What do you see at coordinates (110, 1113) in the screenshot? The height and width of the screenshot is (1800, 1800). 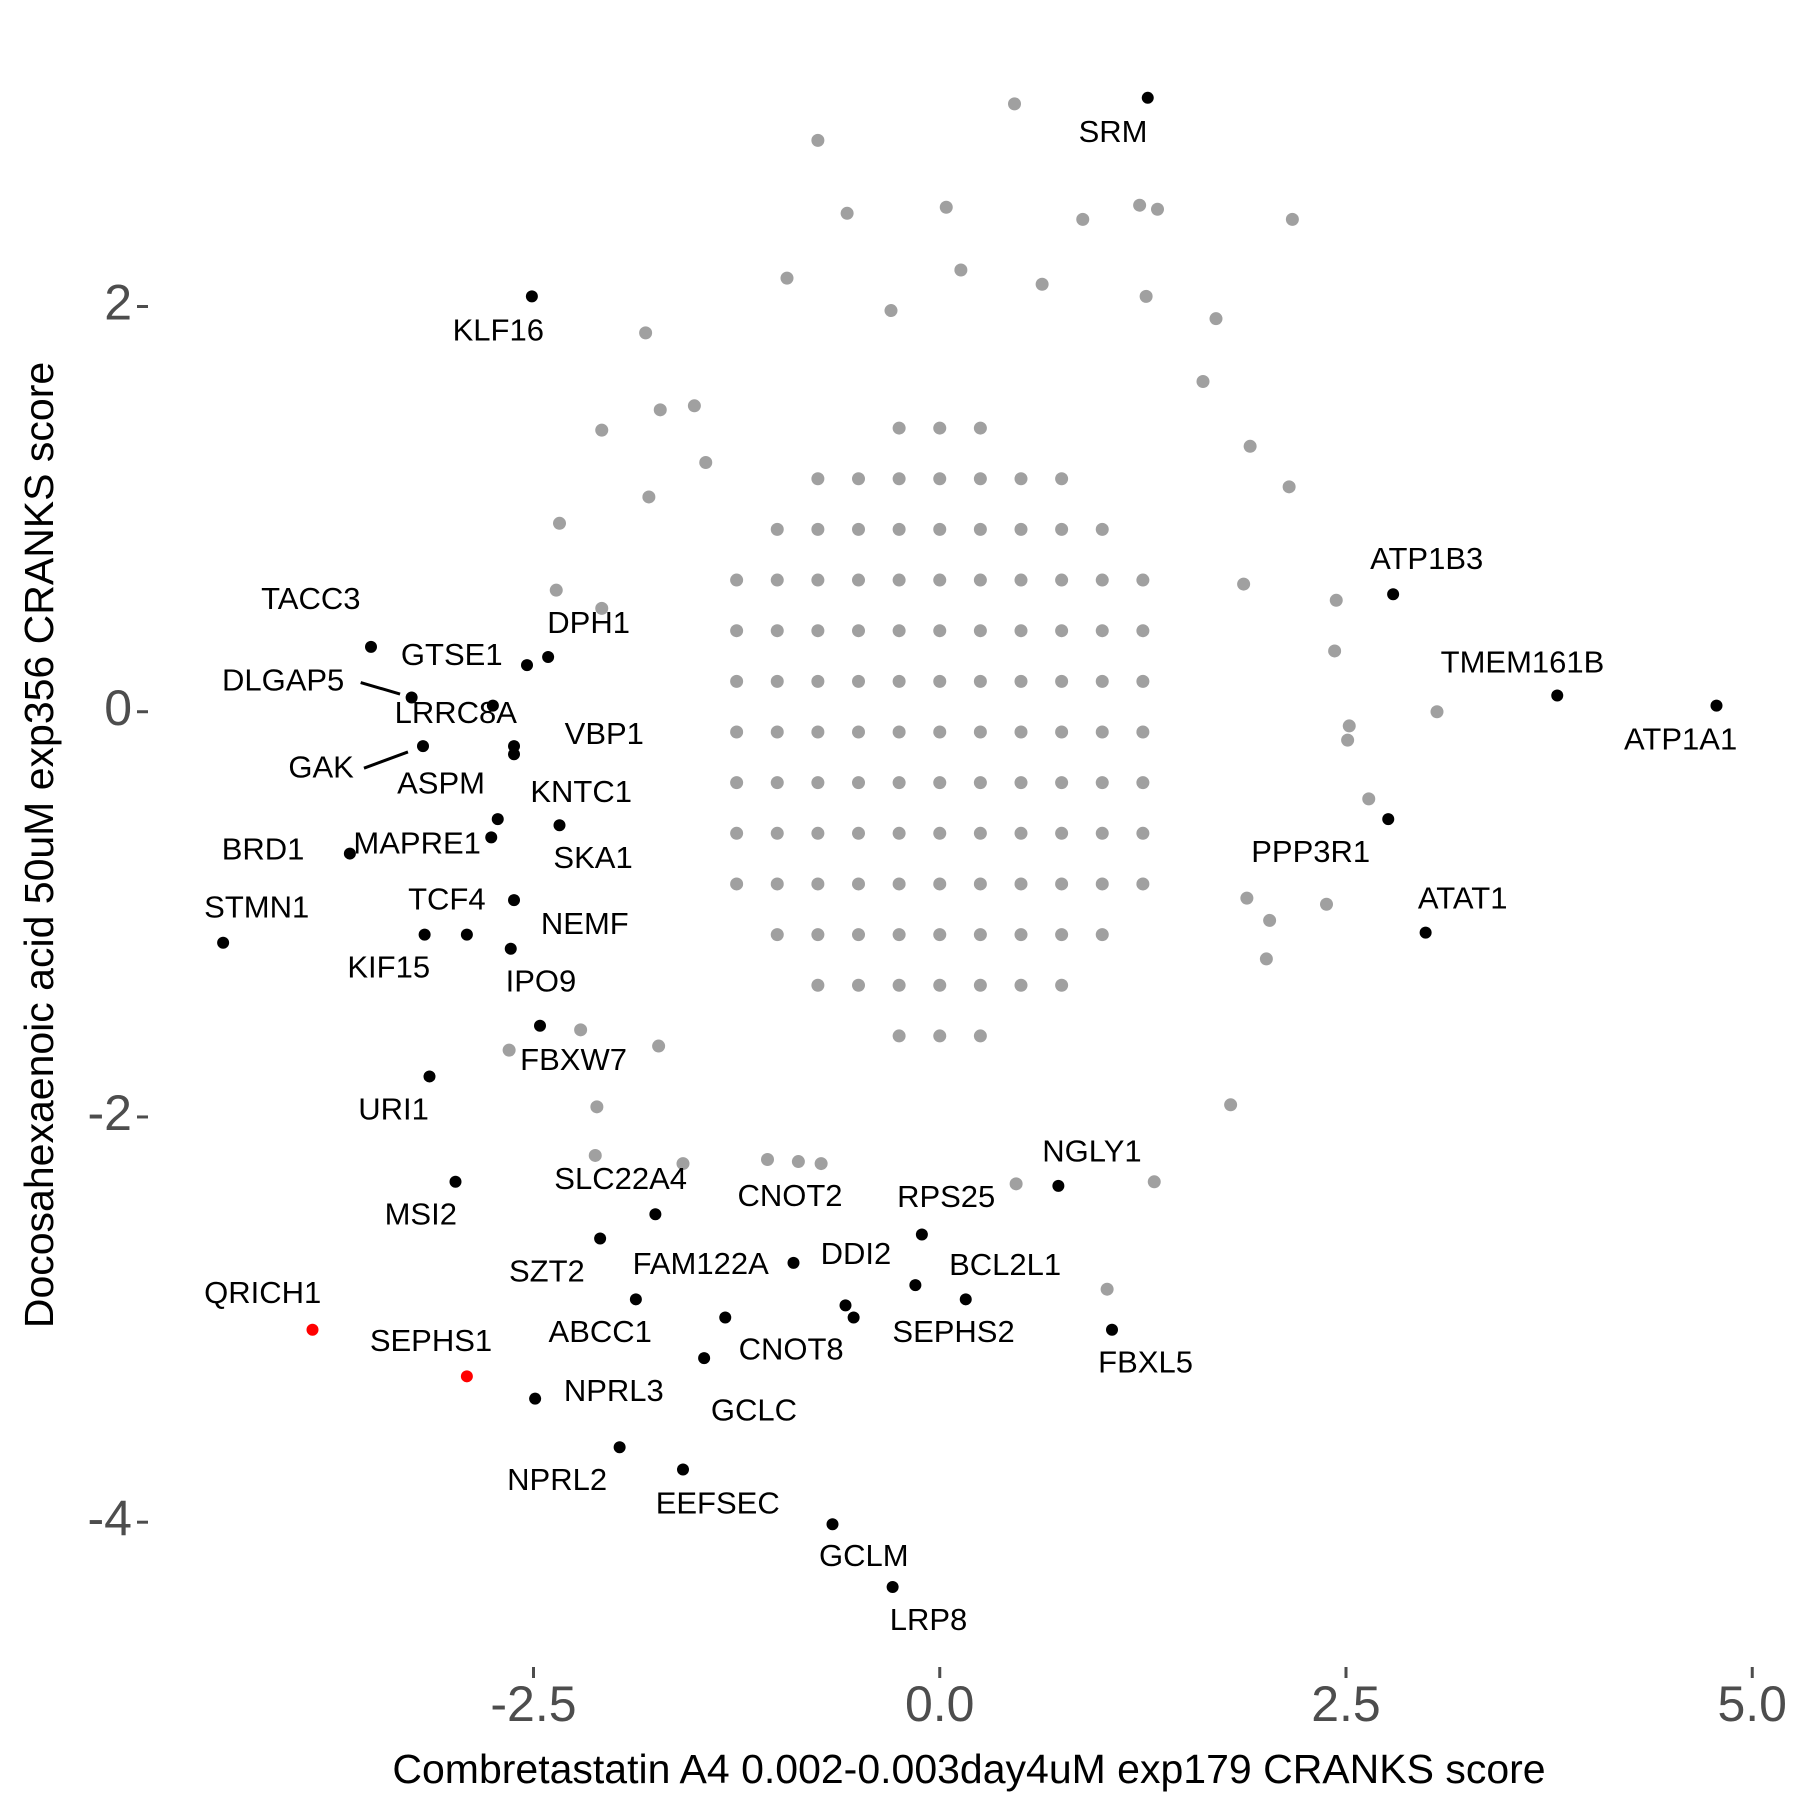 I see `y-tick-label: -2` at bounding box center [110, 1113].